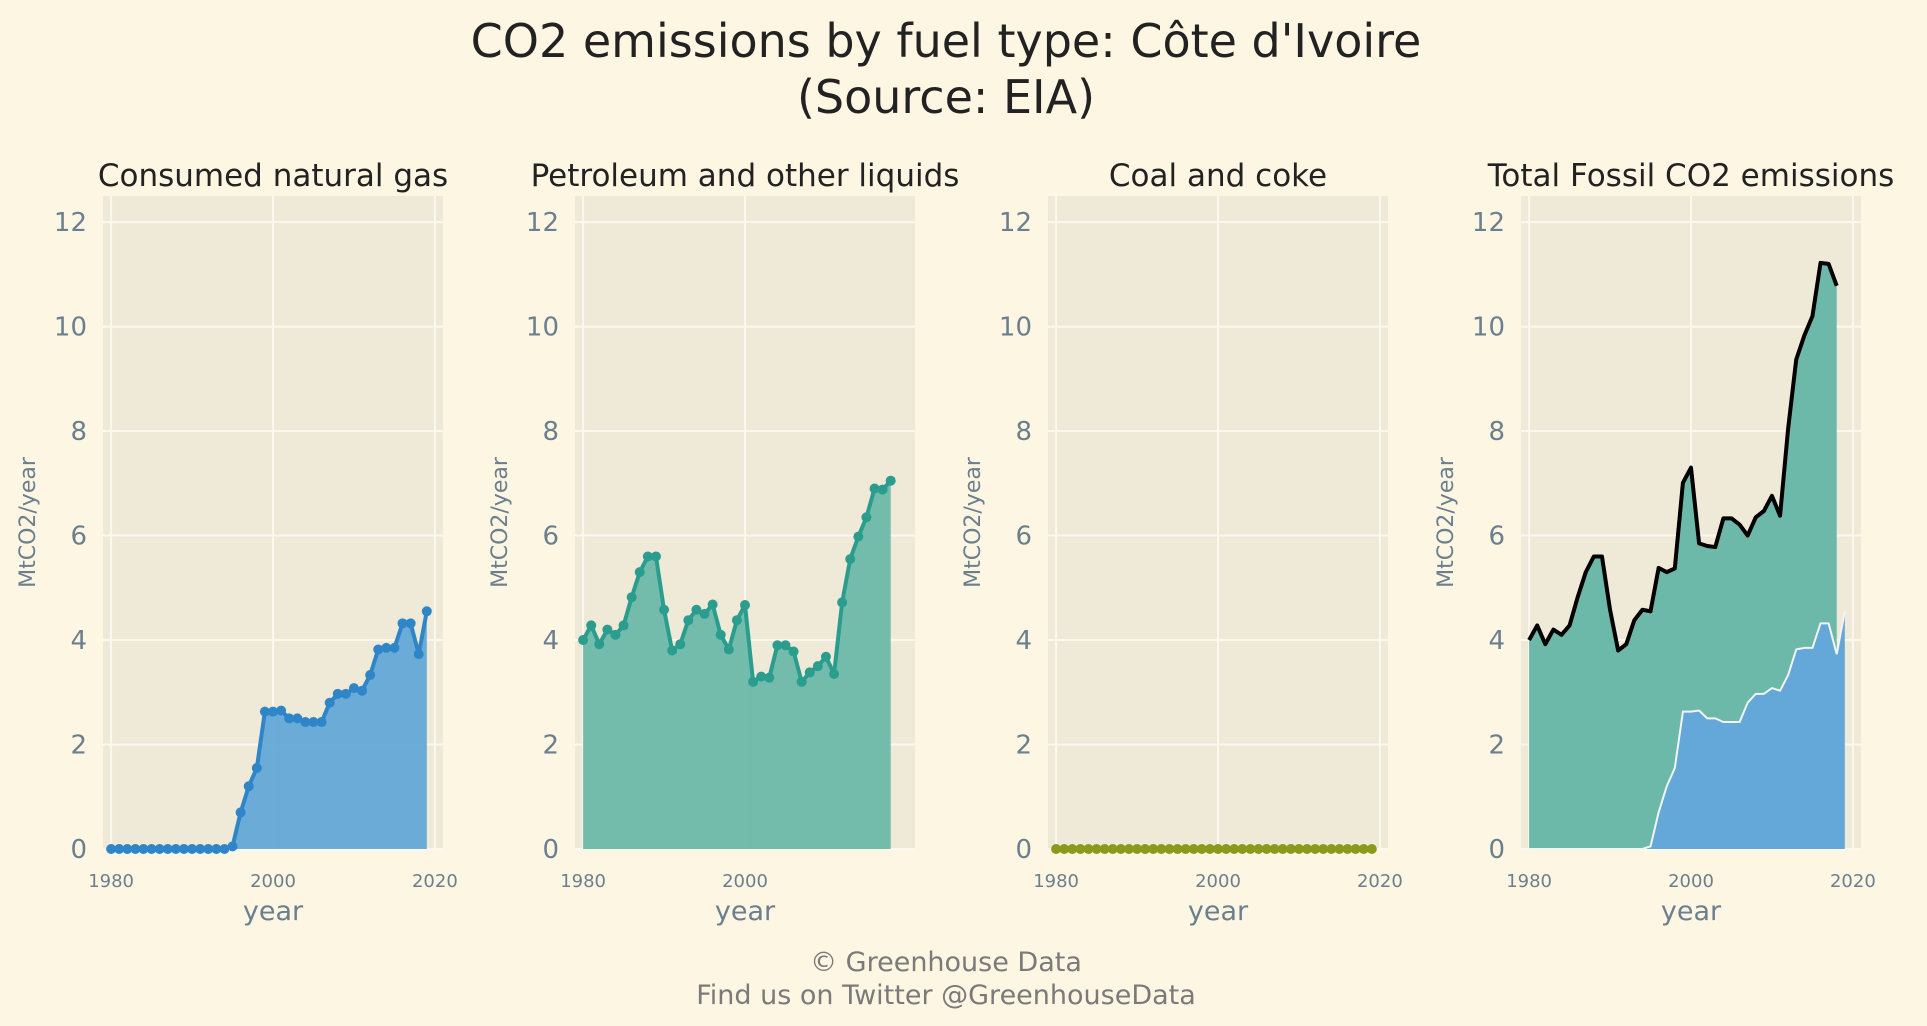  What do you see at coordinates (273, 176) in the screenshot?
I see `panel-title: Consumed natural gas` at bounding box center [273, 176].